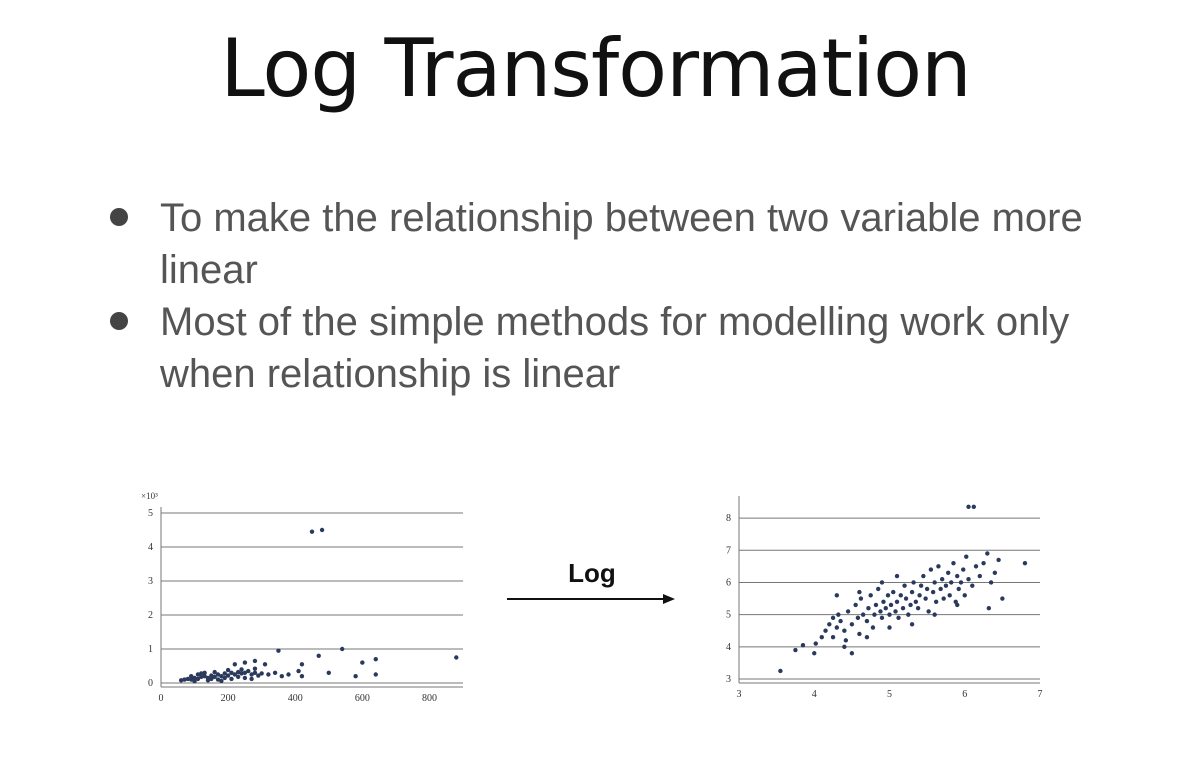 The width and height of the screenshot is (1191, 776). What do you see at coordinates (150, 615) in the screenshot?
I see `y-tick-label: 2` at bounding box center [150, 615].